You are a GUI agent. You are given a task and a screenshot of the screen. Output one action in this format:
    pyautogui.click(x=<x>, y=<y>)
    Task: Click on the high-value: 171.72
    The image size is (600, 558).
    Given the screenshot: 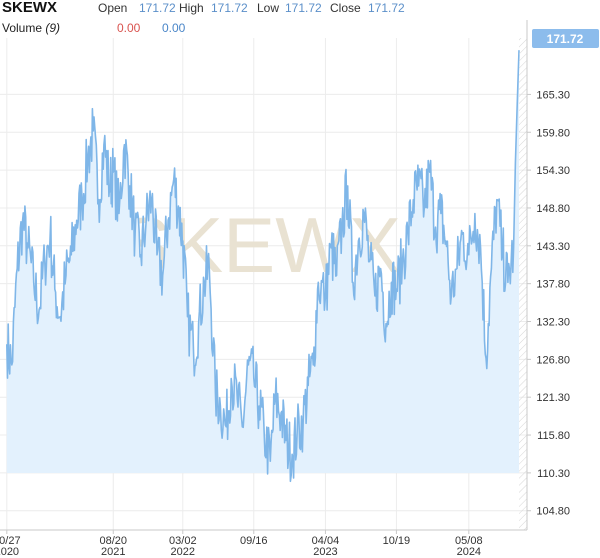 What is the action you would take?
    pyautogui.click(x=229, y=8)
    